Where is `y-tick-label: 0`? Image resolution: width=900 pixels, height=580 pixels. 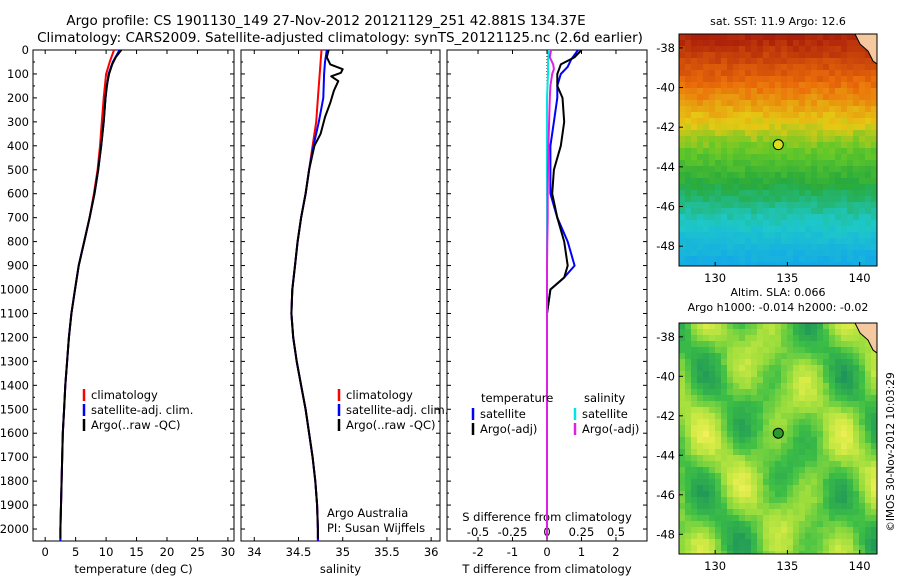 y-tick-label: 0 is located at coordinates (25, 50).